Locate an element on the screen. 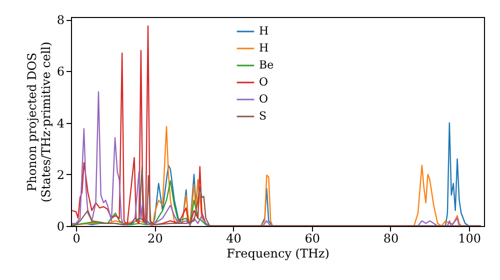 Image resolution: width=500 pixels, height=280 pixels. x-tick-label: 20 is located at coordinates (155, 239).